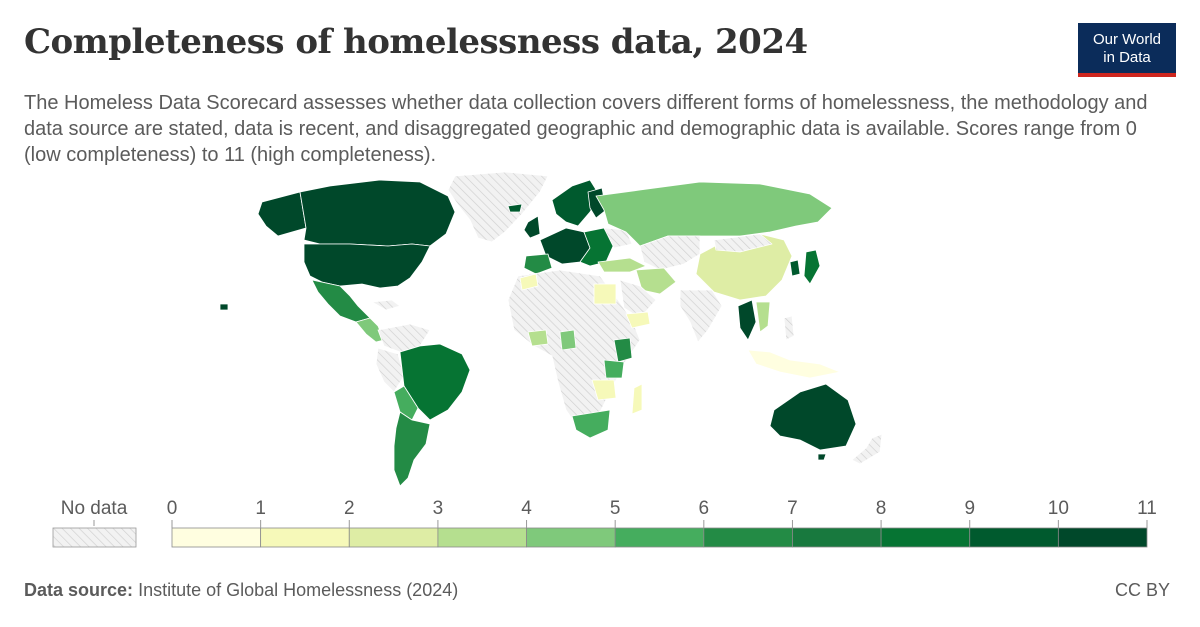 The width and height of the screenshot is (1200, 627). I want to click on ukraine, so click(618, 238).